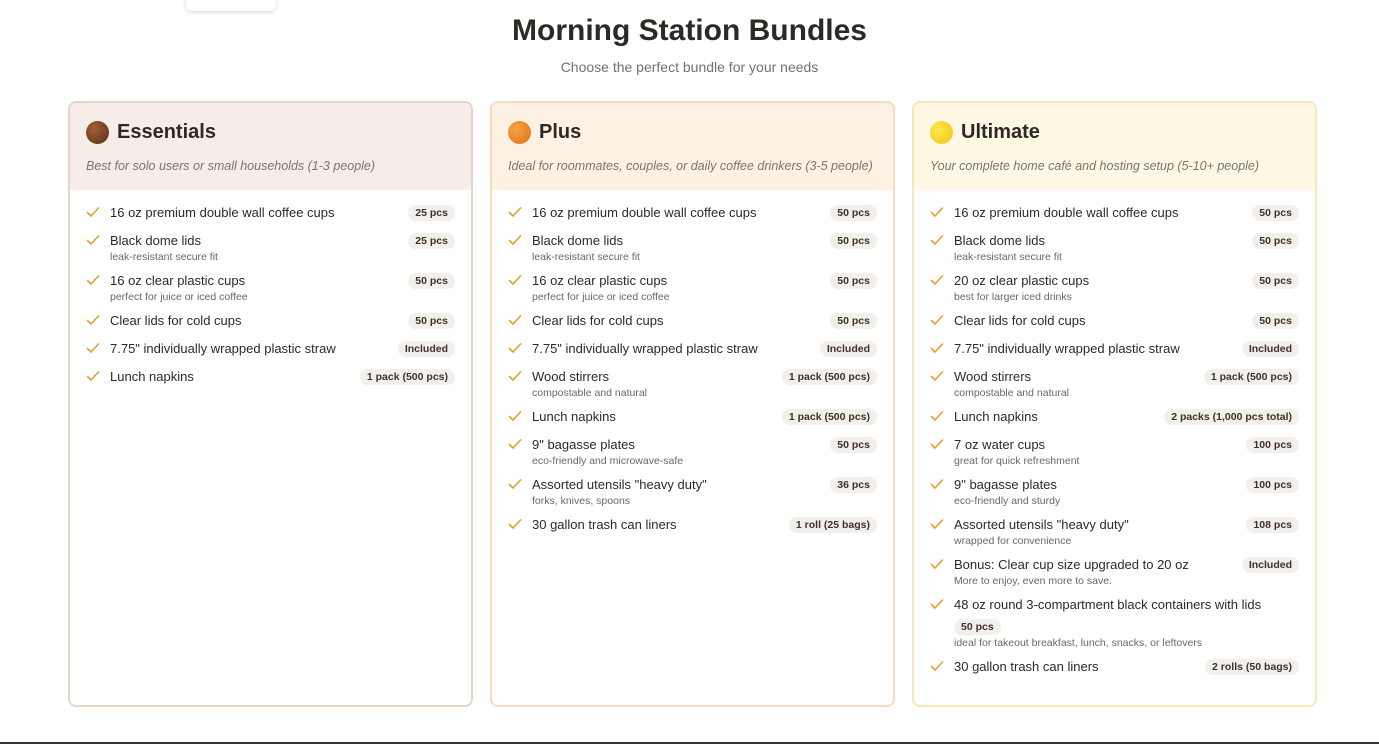 This screenshot has width=1379, height=744. What do you see at coordinates (853, 484) in the screenshot?
I see `quantity-badge: 36 pcs` at bounding box center [853, 484].